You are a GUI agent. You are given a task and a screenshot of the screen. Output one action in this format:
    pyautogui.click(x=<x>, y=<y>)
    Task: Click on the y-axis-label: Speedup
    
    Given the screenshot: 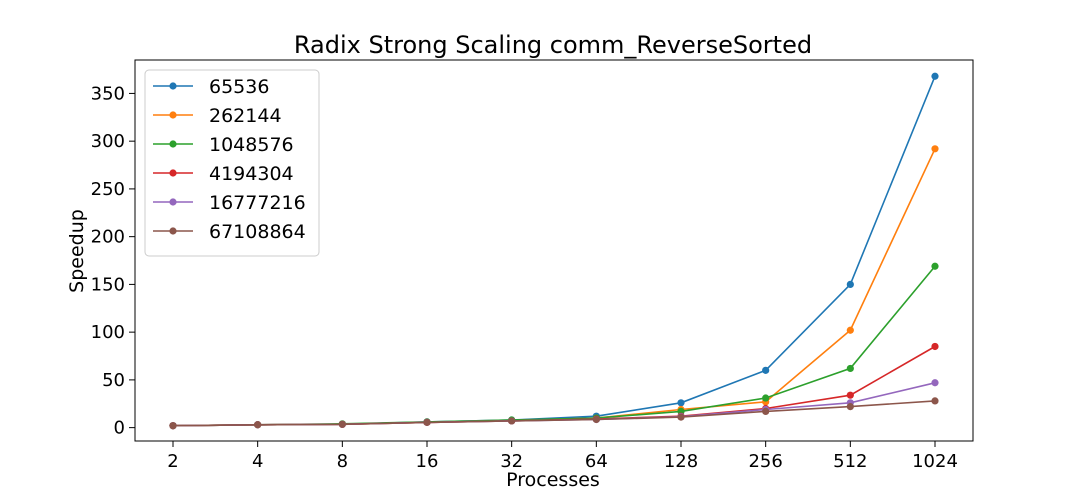 What is the action you would take?
    pyautogui.click(x=77, y=251)
    